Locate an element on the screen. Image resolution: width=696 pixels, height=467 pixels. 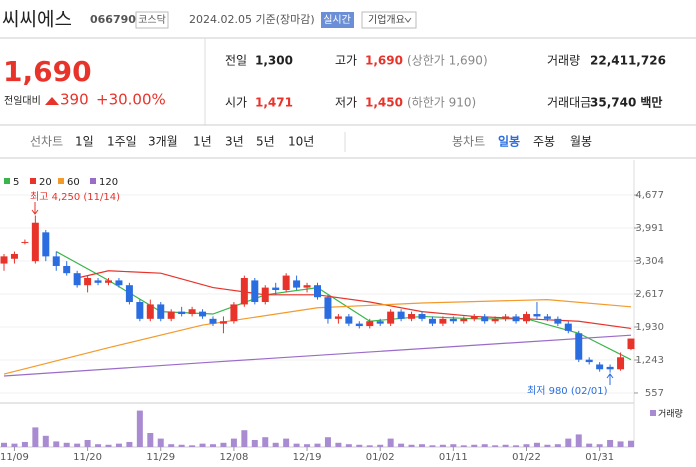
y-tick-label: 3,991 is located at coordinates (649, 228).